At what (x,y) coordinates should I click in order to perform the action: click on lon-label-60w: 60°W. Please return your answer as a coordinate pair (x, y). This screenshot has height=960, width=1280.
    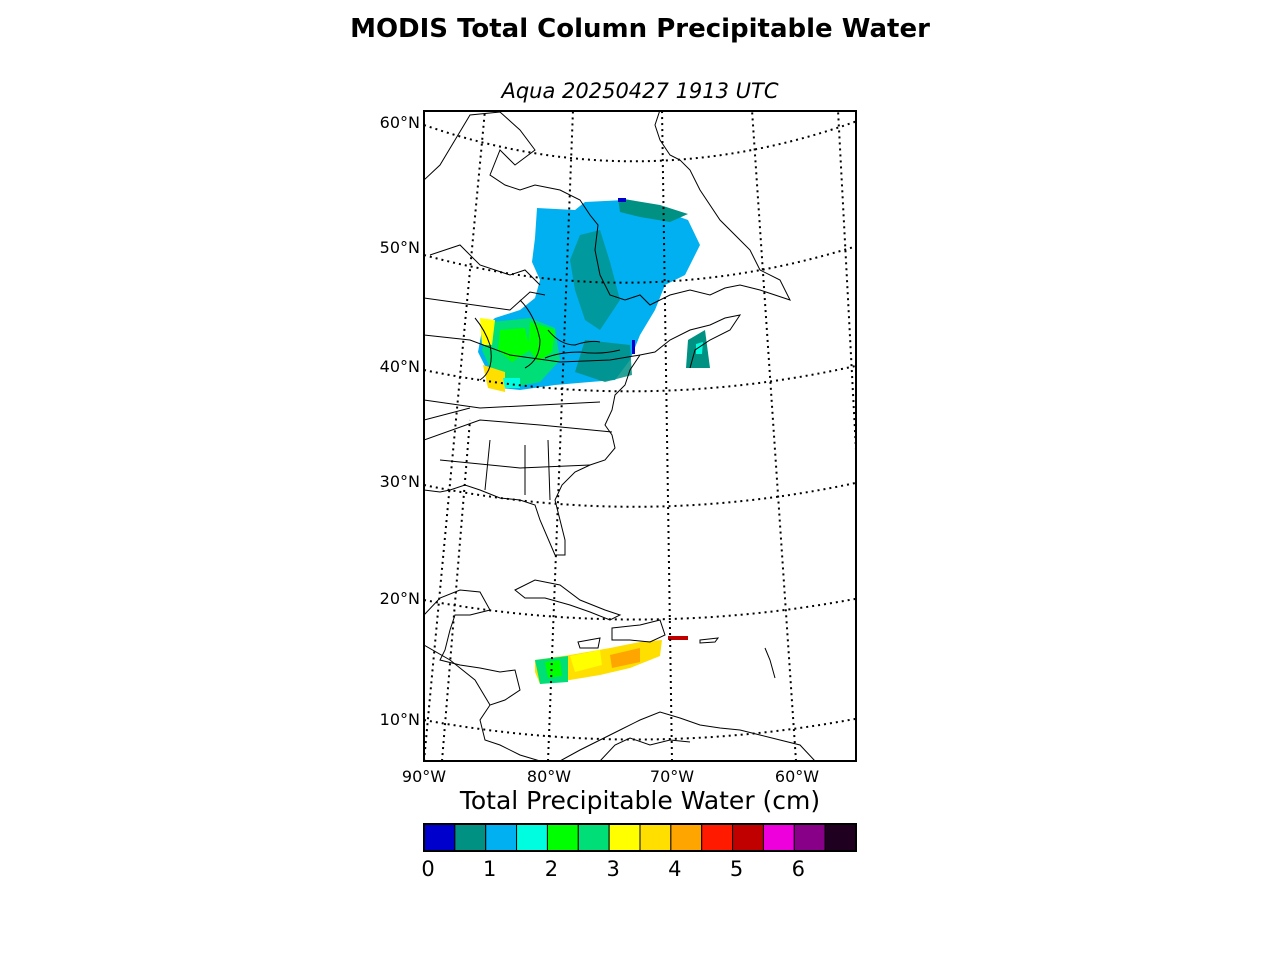
    Looking at the image, I should click on (797, 776).